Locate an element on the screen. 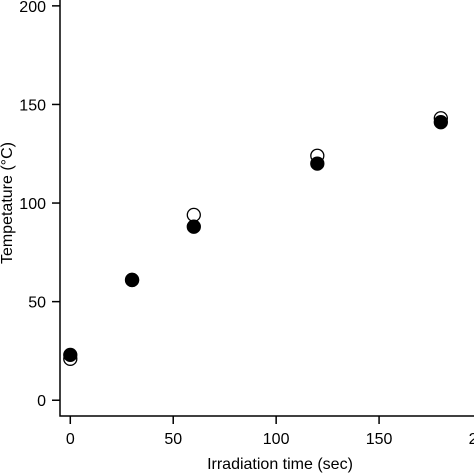  x-tick-label: 50 is located at coordinates (173, 439).